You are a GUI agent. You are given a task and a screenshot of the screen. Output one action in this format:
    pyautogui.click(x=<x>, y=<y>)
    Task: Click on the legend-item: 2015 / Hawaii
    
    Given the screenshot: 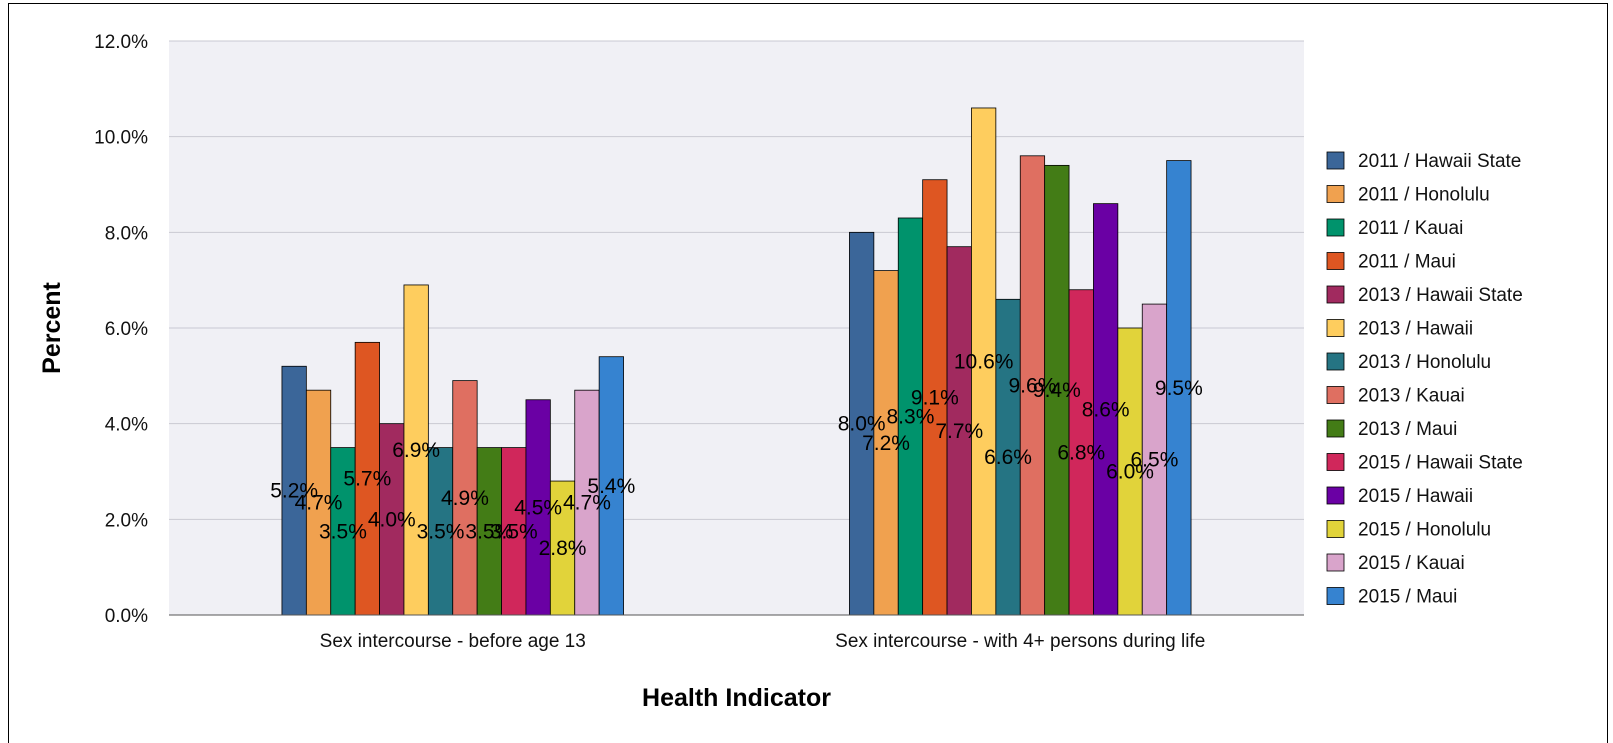 What is the action you would take?
    pyautogui.click(x=1400, y=496)
    